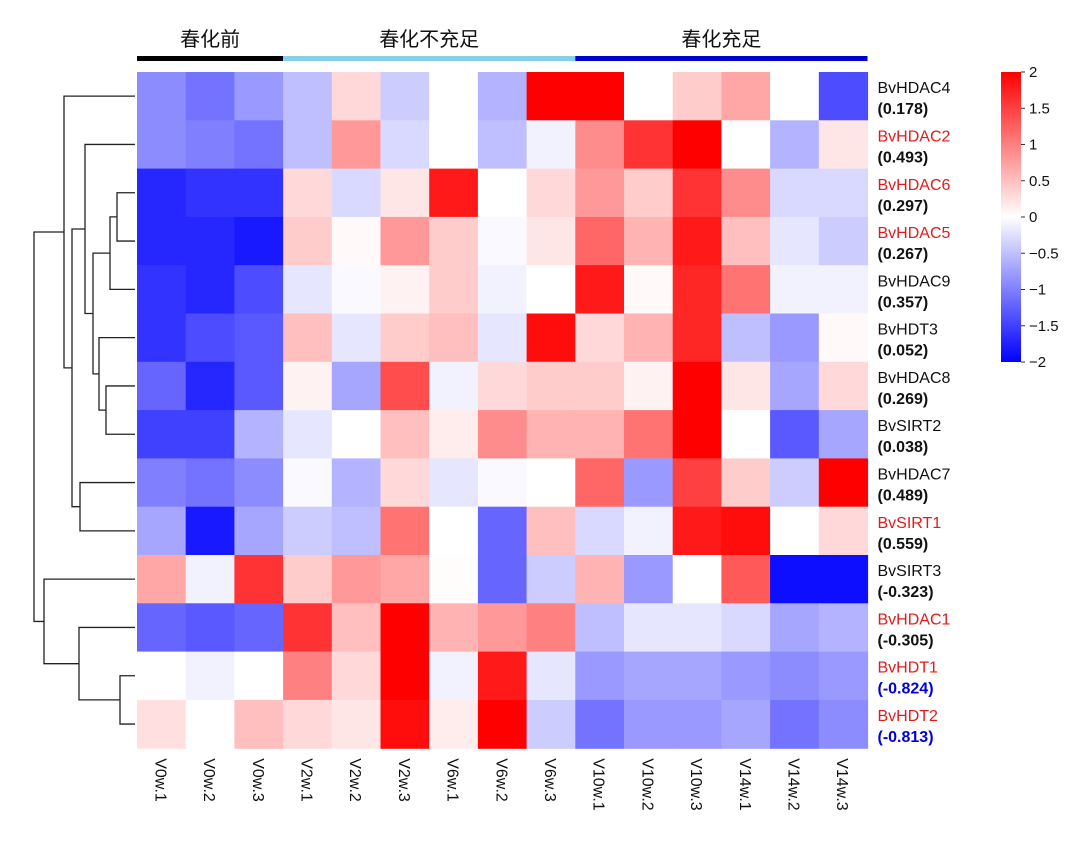  I want to click on heatmap-cell-BvHDAC7-V6w.1, so click(454, 483).